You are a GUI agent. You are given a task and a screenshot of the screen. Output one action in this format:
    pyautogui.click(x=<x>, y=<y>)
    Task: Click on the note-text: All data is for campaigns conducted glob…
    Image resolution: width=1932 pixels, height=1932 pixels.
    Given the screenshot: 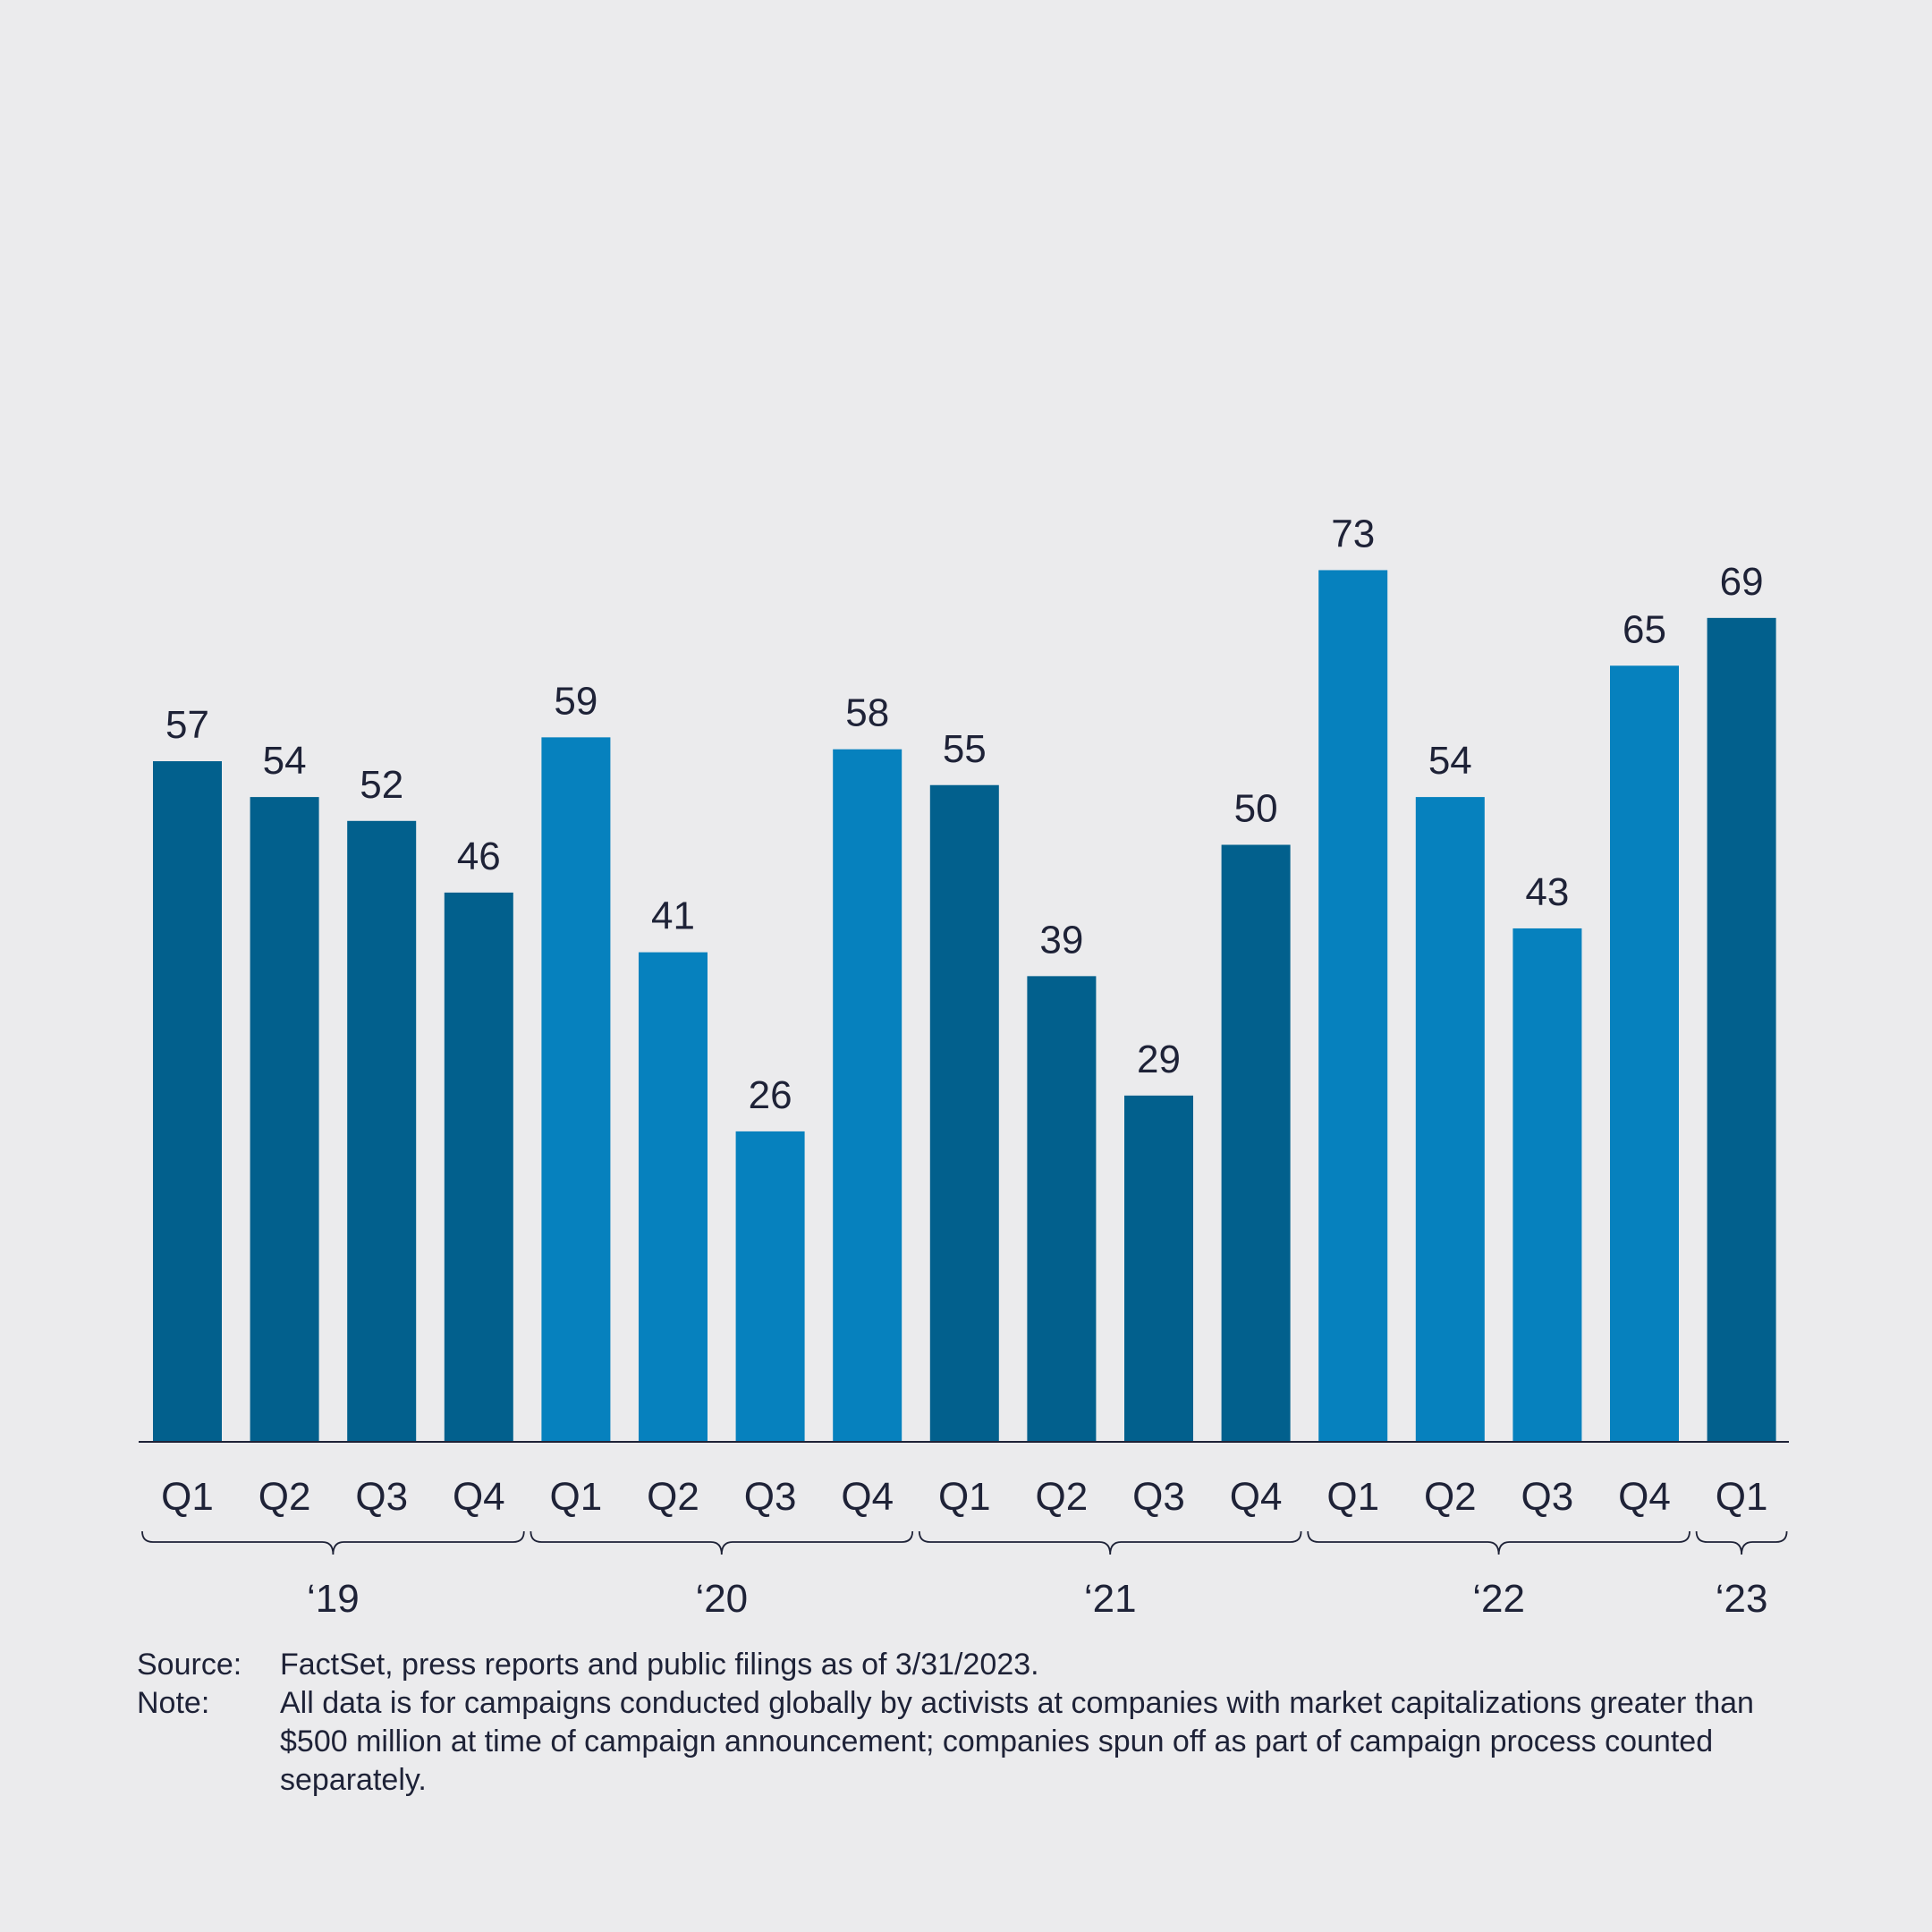 What is the action you would take?
    pyautogui.click(x=1017, y=1741)
    